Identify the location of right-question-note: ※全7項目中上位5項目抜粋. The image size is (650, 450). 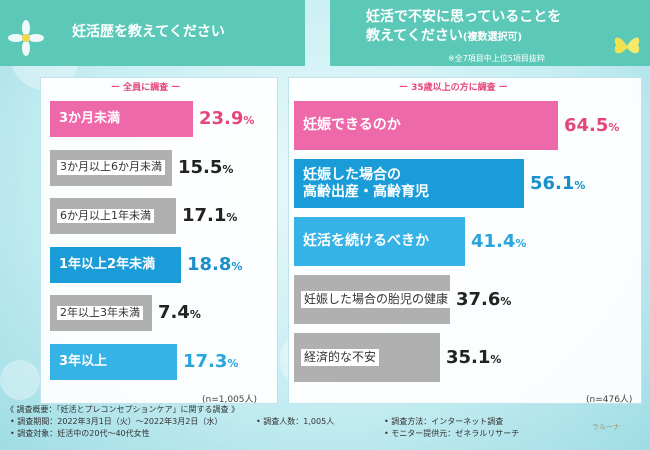
(496, 58).